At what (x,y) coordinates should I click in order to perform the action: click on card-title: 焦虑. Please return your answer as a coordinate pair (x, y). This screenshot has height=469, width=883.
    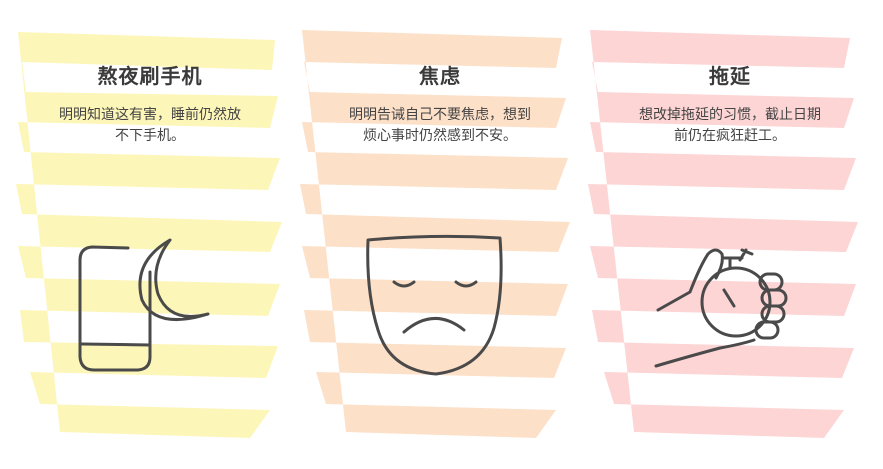
    Looking at the image, I should click on (440, 76).